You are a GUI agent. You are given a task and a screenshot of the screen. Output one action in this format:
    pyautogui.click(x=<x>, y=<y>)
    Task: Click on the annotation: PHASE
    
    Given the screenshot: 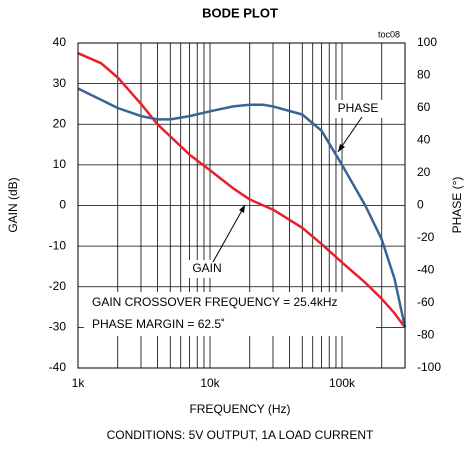 What is the action you would take?
    pyautogui.click(x=358, y=108)
    